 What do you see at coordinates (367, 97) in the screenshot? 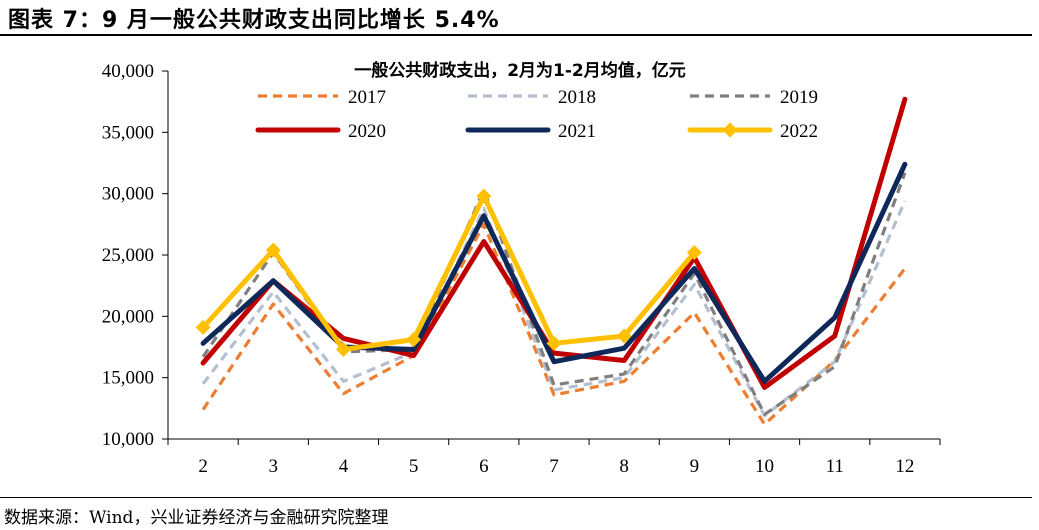
I see `legend-label-2017: 2017` at bounding box center [367, 97].